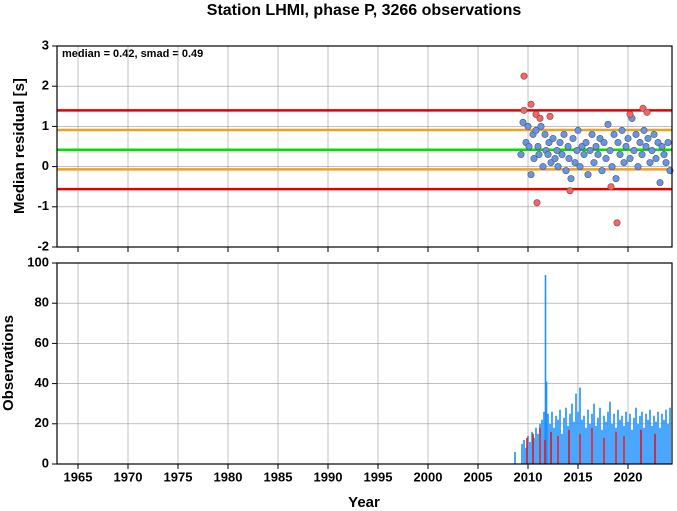  What do you see at coordinates (43, 205) in the screenshot?
I see `y-tick-label: -1` at bounding box center [43, 205].